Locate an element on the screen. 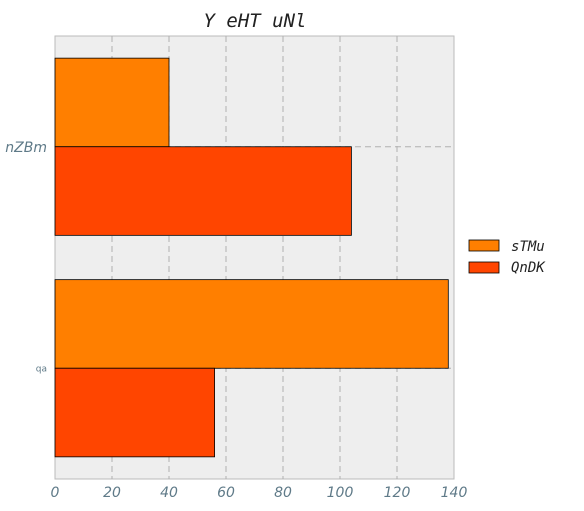 The width and height of the screenshot is (584, 511). x-tick-label: 100 is located at coordinates (340, 493).